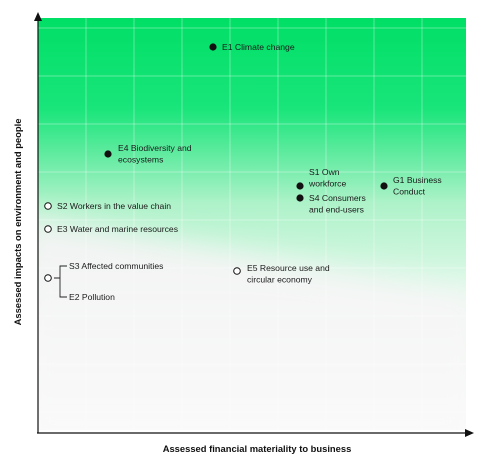  I want to click on label-e1: E1 Climate change, so click(258, 47).